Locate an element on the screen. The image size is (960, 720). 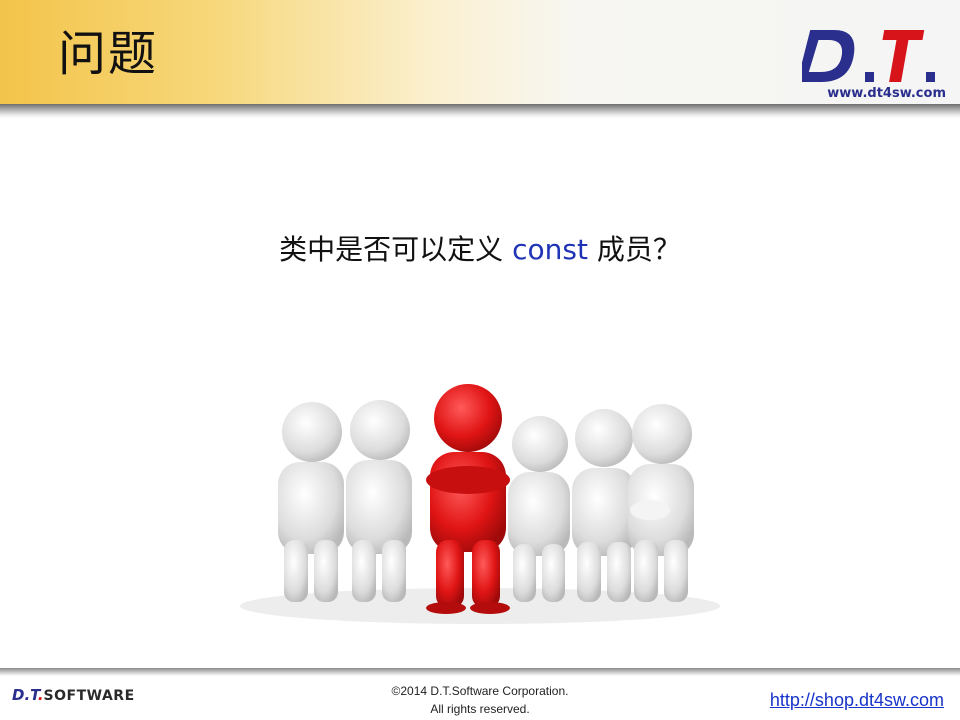
header-band is located at coordinates (480, 52).